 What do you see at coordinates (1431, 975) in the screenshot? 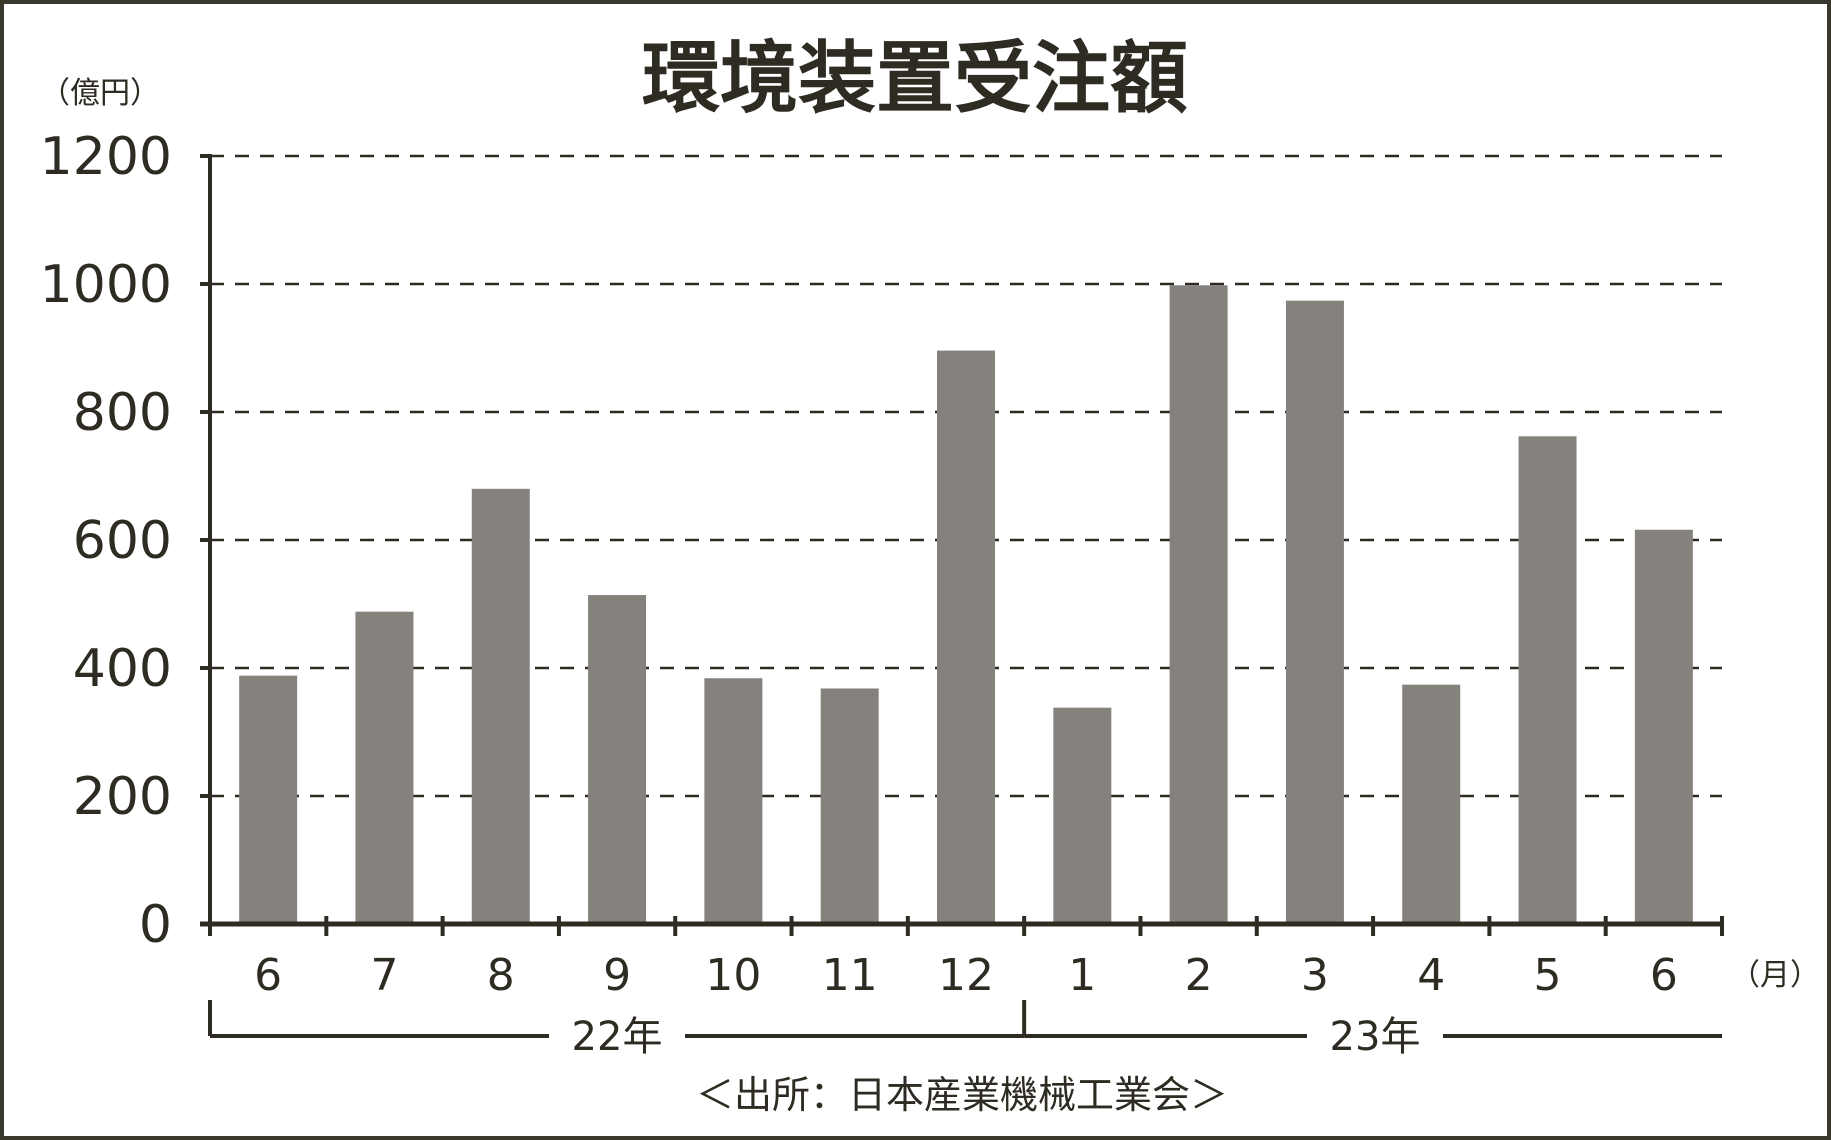
I see `x-tick-label: 4` at bounding box center [1431, 975].